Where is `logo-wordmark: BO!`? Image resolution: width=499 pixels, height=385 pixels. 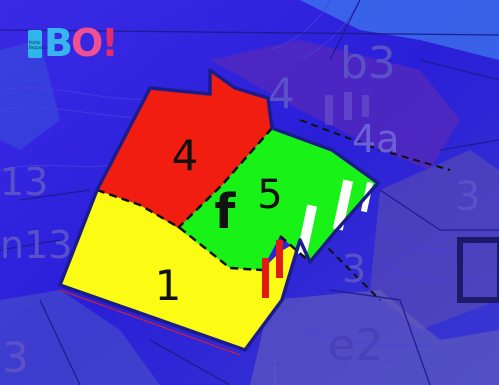
logo-wordmark: BO! is located at coordinates (81, 43).